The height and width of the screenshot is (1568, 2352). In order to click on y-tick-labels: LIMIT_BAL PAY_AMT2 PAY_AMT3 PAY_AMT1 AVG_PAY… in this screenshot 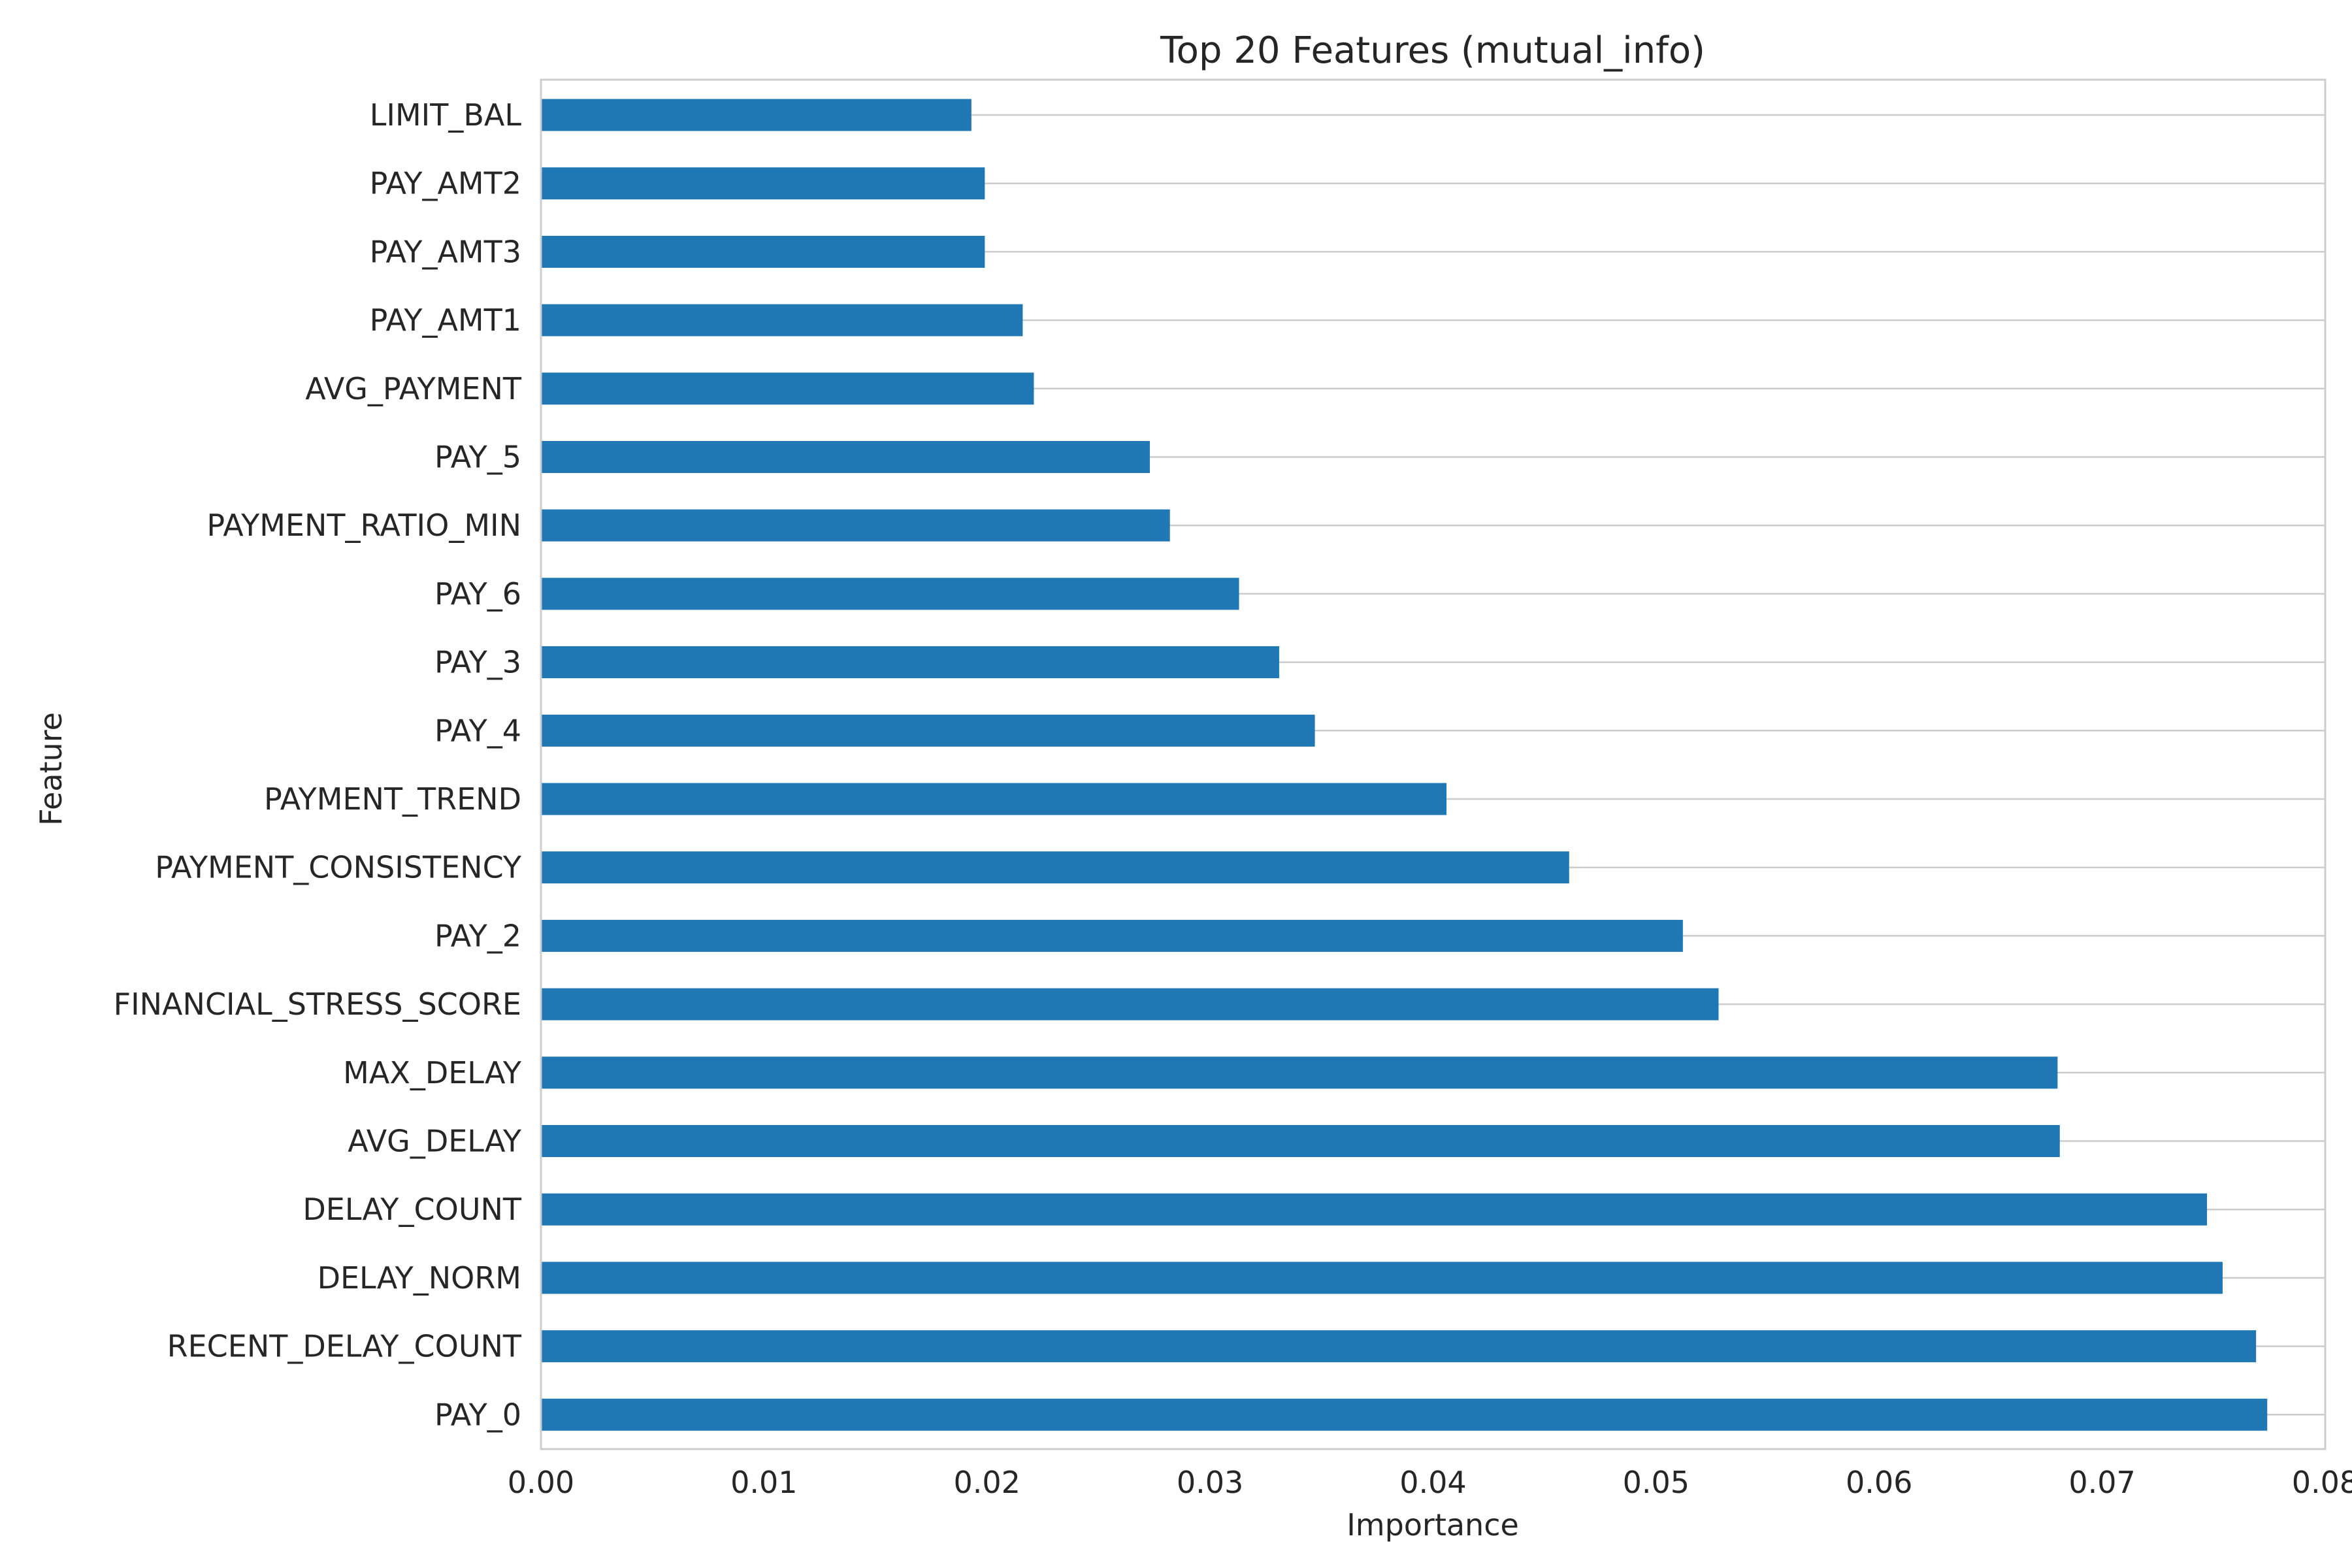, I will do `click(318, 764)`.